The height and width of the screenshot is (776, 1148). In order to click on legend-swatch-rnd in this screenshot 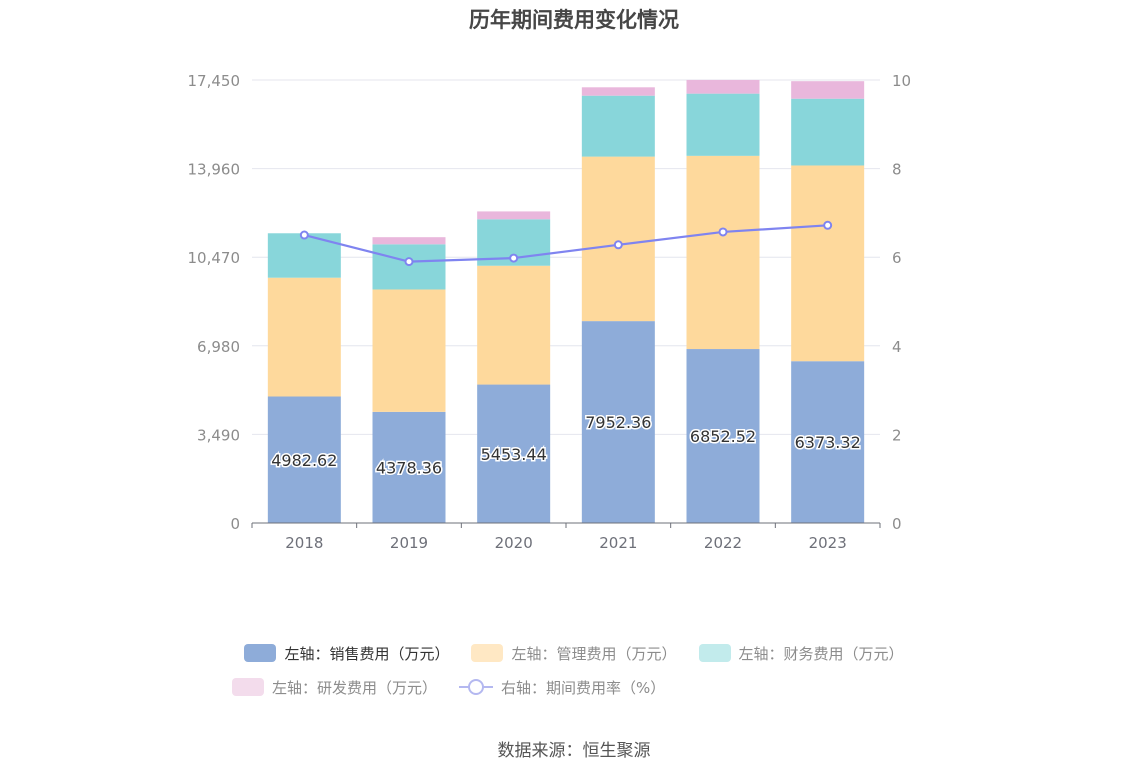, I will do `click(248, 687)`.